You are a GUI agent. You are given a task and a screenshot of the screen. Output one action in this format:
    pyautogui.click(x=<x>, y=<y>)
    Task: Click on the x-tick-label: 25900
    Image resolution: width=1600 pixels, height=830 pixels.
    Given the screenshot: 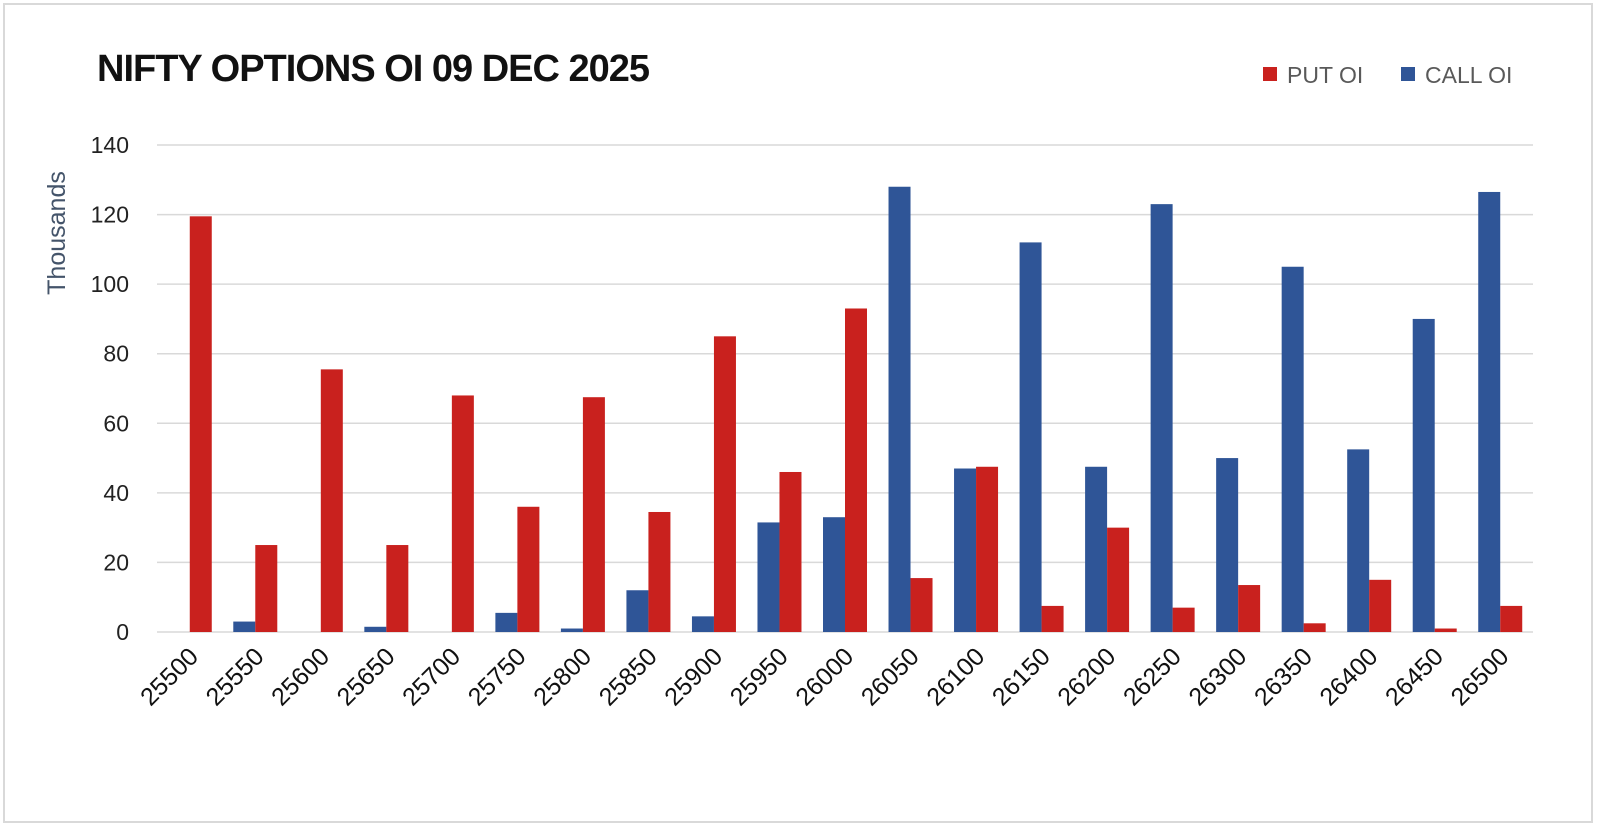 What is the action you would take?
    pyautogui.click(x=693, y=676)
    